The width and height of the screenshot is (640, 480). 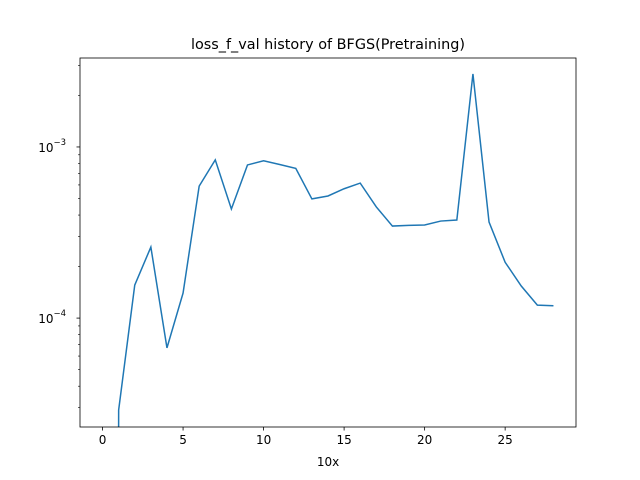 What do you see at coordinates (59, 143) in the screenshot?
I see `y-tick-exponent: −3` at bounding box center [59, 143].